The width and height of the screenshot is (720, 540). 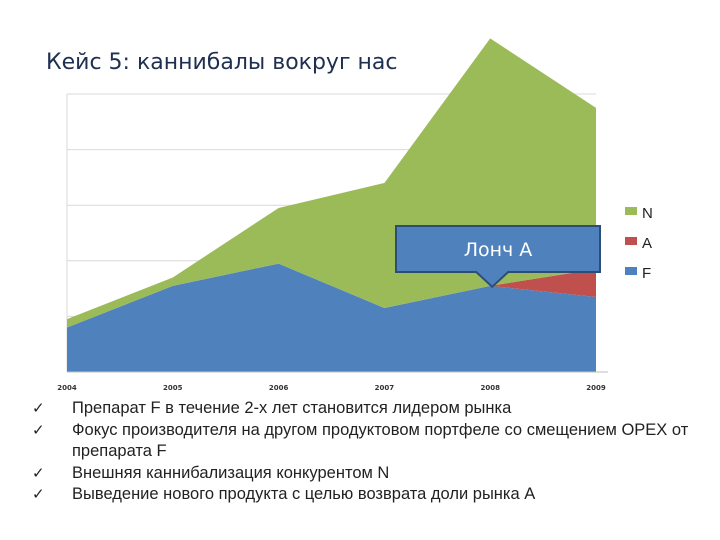 What do you see at coordinates (631, 271) in the screenshot?
I see `legend-swatch-F` at bounding box center [631, 271].